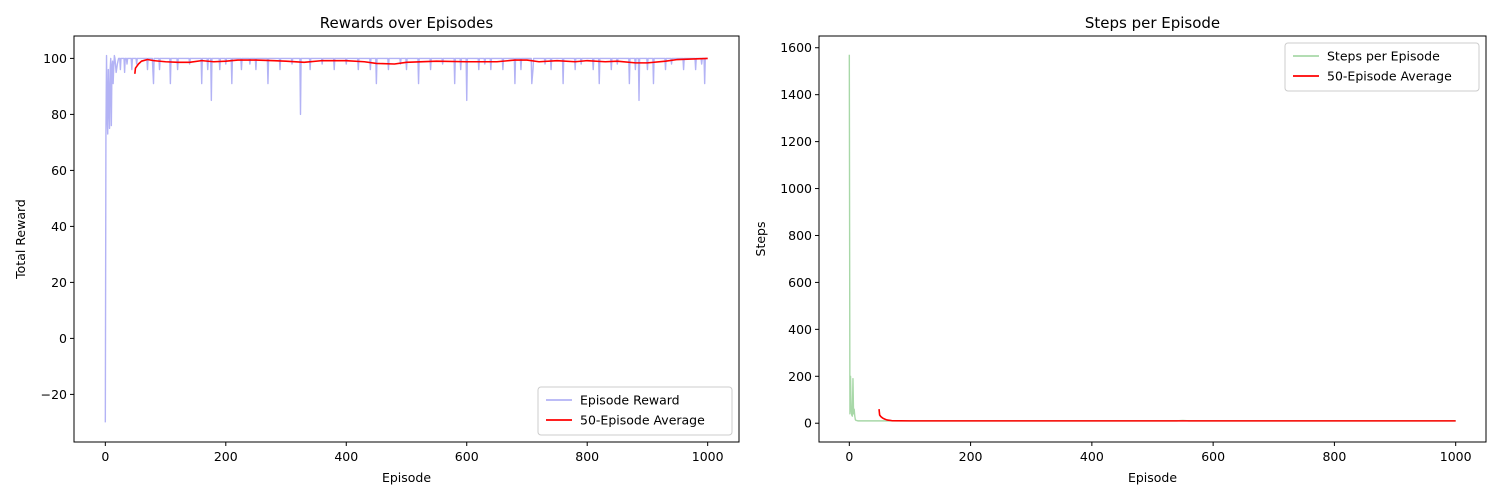  What do you see at coordinates (20, 239) in the screenshot?
I see `y-axis-label: Total Reward` at bounding box center [20, 239].